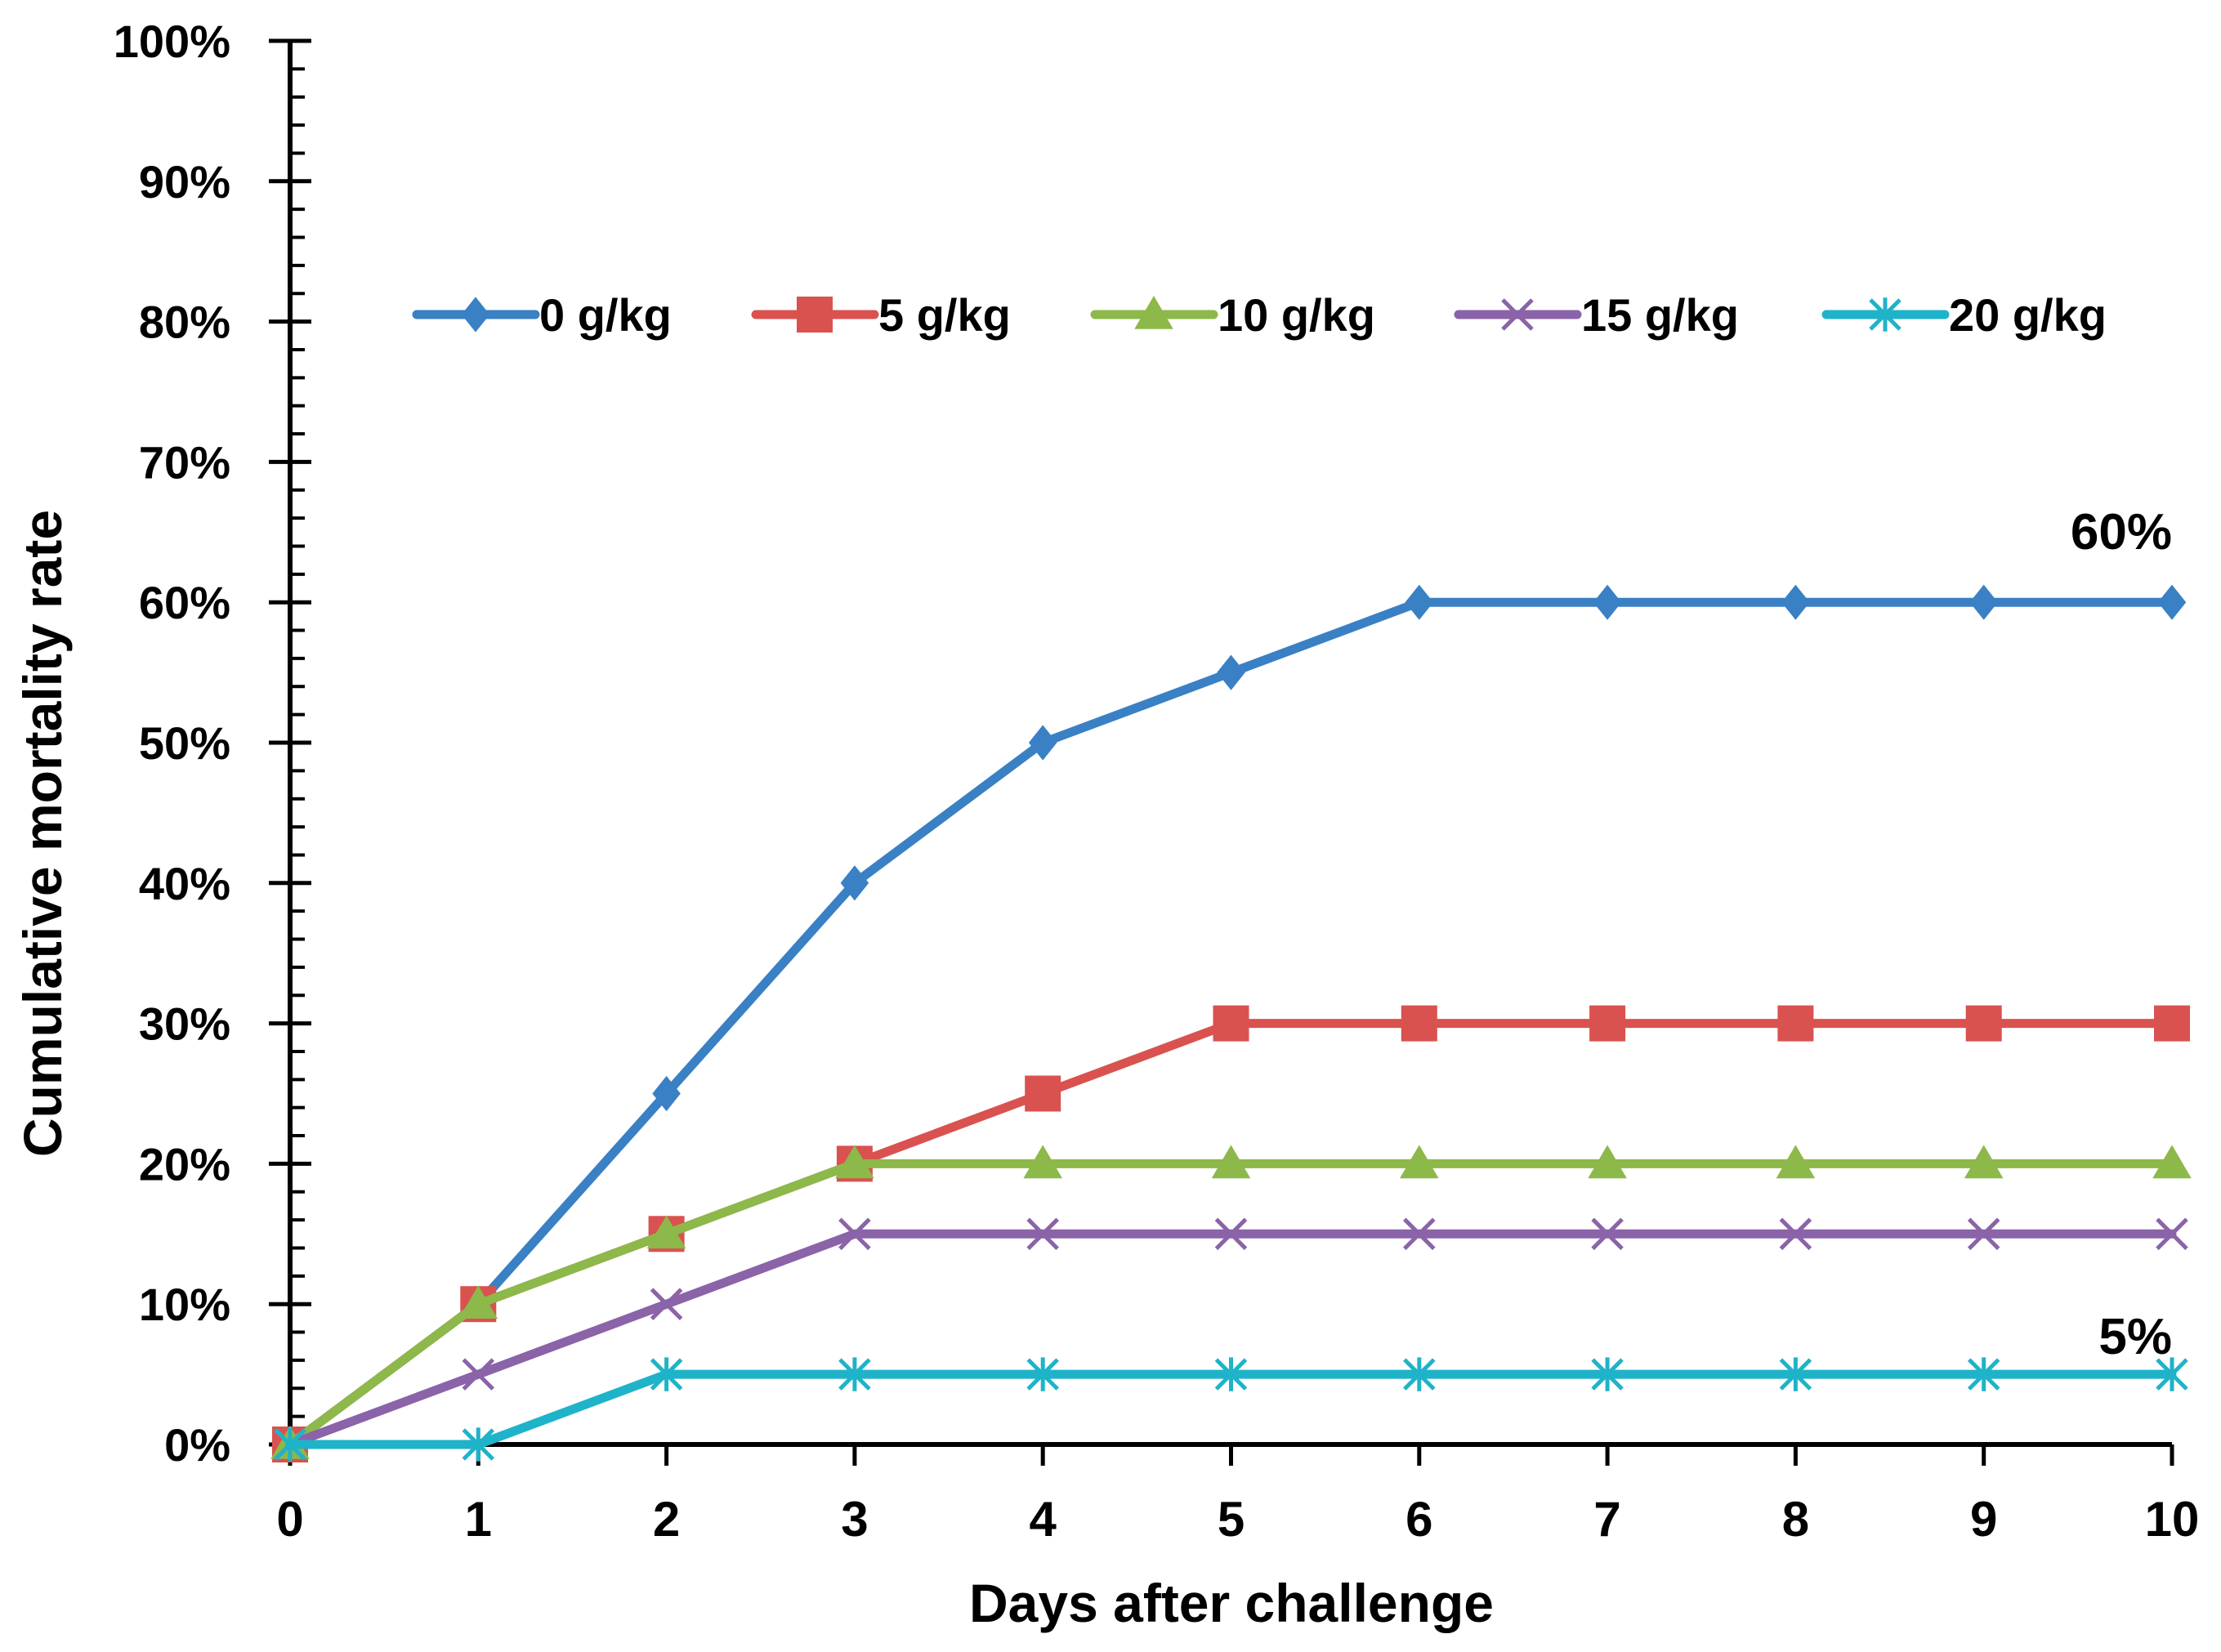 The height and width of the screenshot is (1652, 2221). Describe the element at coordinates (1231, 1339) in the screenshot. I see `series-15-g-kg` at that location.